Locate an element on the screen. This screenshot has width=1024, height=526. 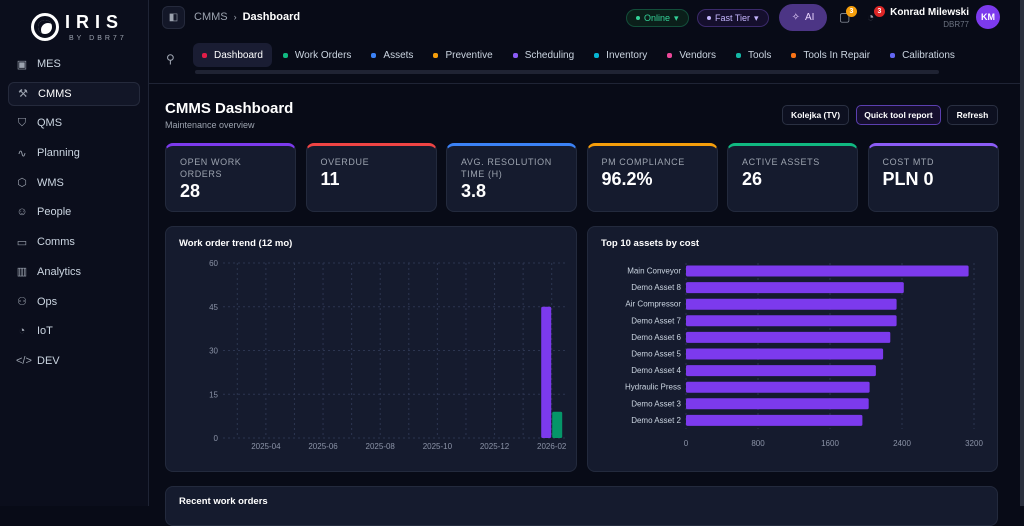
kpi-card: PM COMPLIANCE 96.2% is located at coordinates (652, 177).